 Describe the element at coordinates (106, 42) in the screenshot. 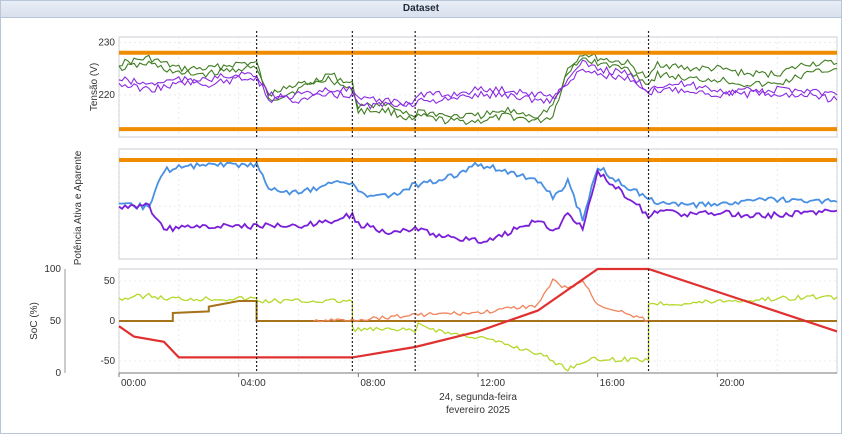

I see `panel1-ytick-label: 230` at that location.